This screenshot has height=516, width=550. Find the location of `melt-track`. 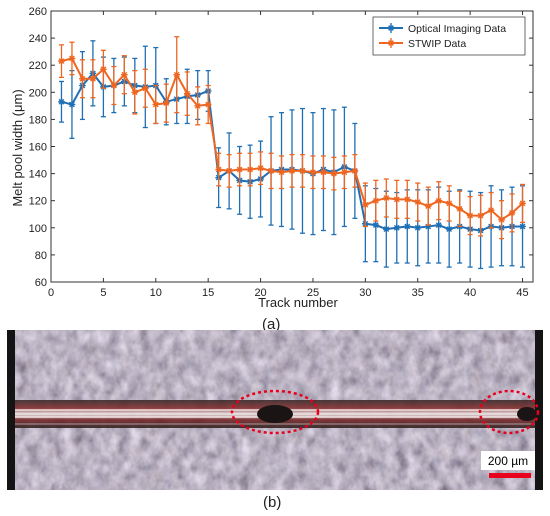

melt-track is located at coordinates (276, 414).